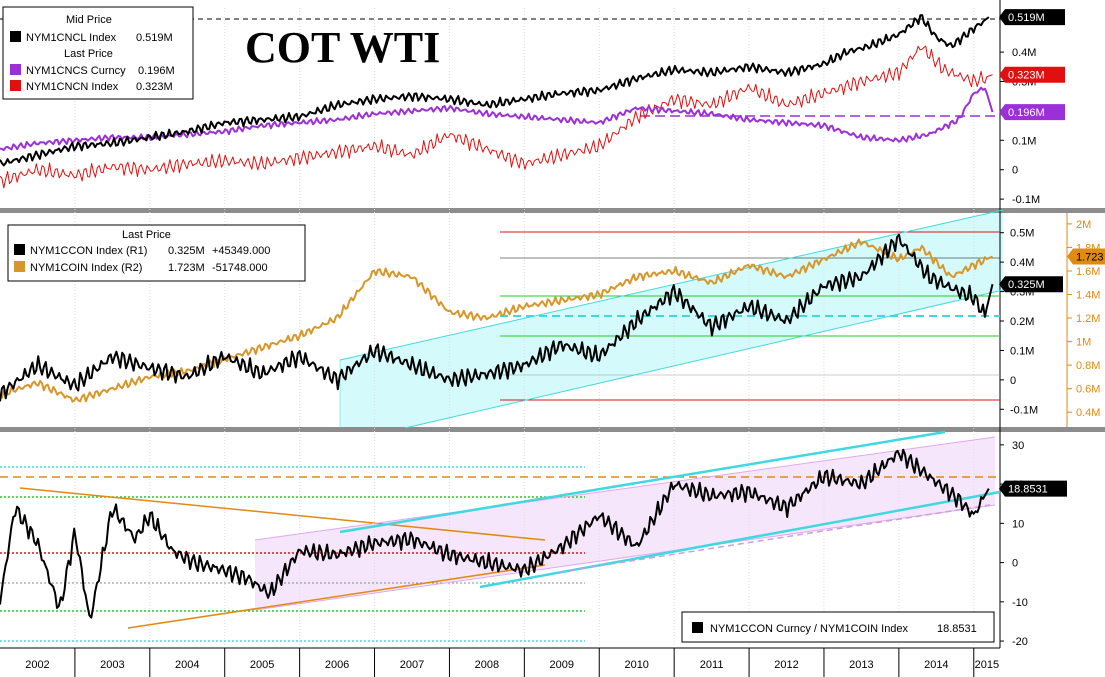  I want to click on mid-r1-tick-label: 0.2M, so click(1022, 322).